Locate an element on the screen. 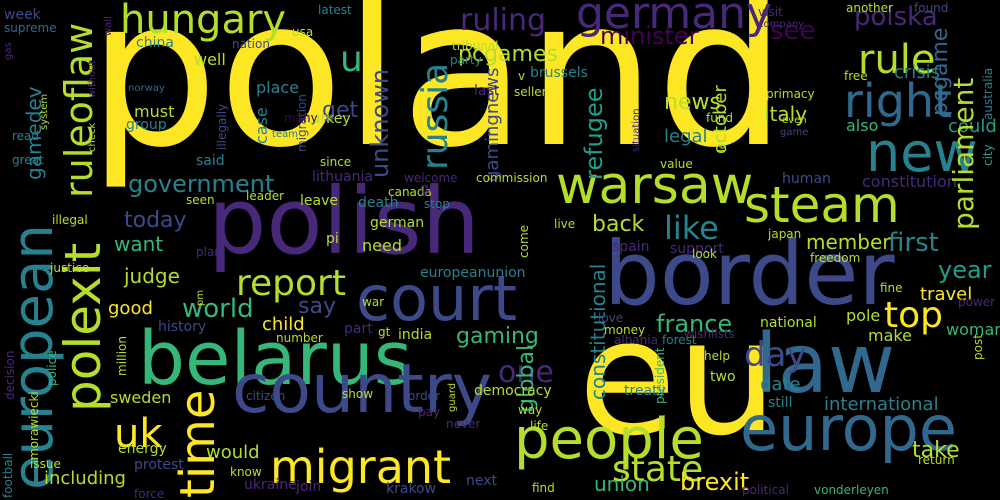 The image size is (1000, 500). word-travel: travel is located at coordinates (946, 294).